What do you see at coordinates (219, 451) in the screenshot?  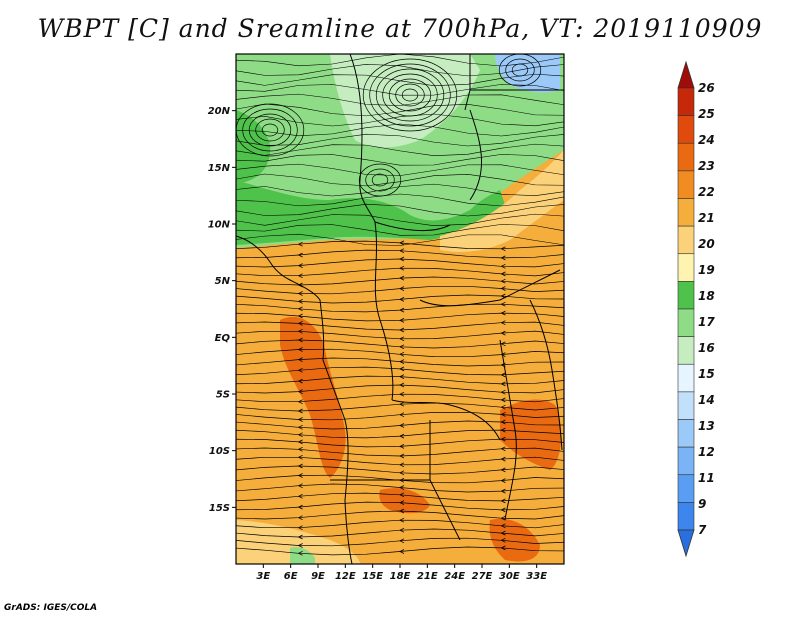 I see `lat-tick-label: 10S` at bounding box center [219, 451].